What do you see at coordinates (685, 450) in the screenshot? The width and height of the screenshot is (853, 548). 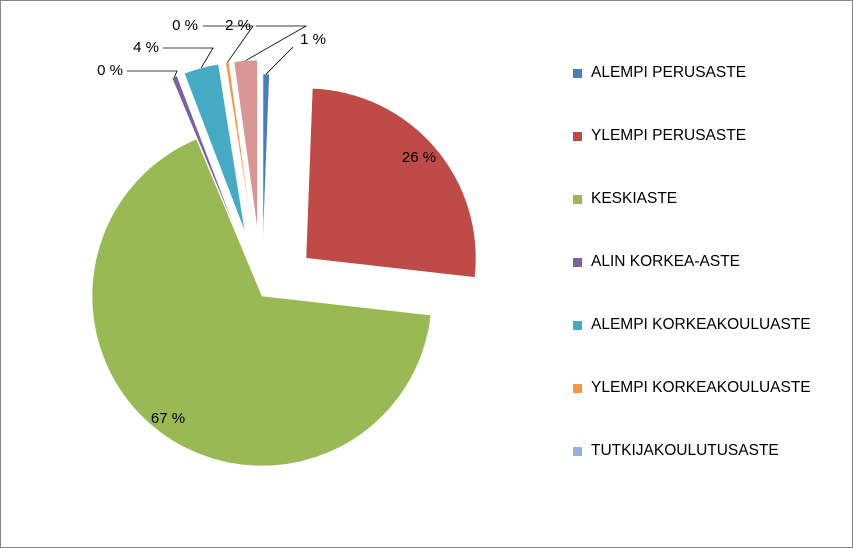 I see `legend-label: TUTKIJAKOULUTUSASTE` at bounding box center [685, 450].